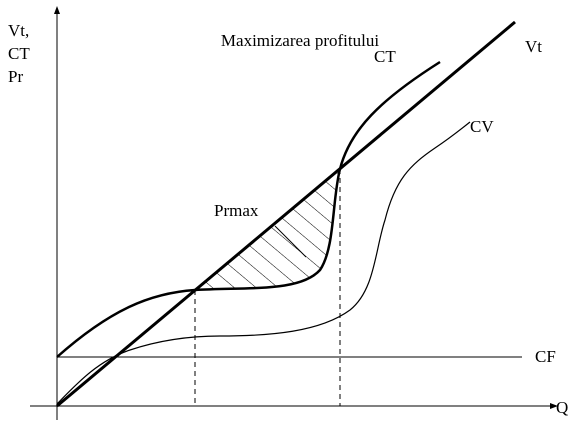  What do you see at coordinates (57, 10) in the screenshot?
I see `y-axis-arrow` at bounding box center [57, 10].